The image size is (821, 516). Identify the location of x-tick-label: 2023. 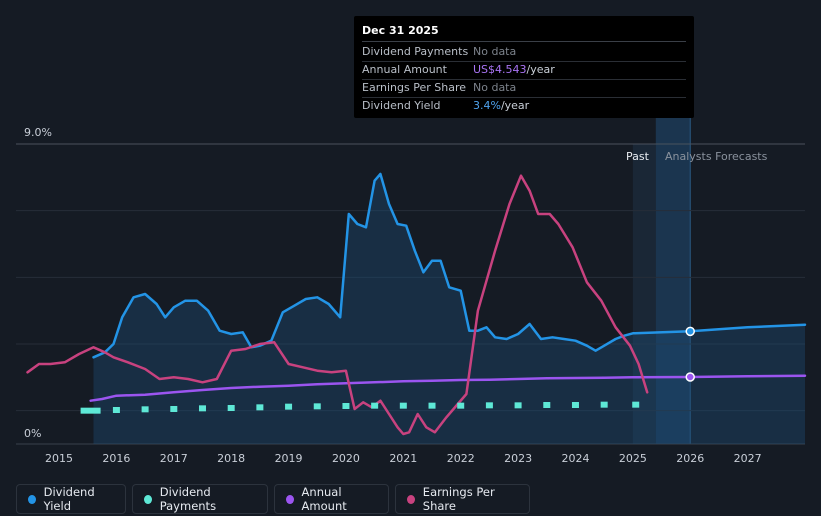
(518, 458).